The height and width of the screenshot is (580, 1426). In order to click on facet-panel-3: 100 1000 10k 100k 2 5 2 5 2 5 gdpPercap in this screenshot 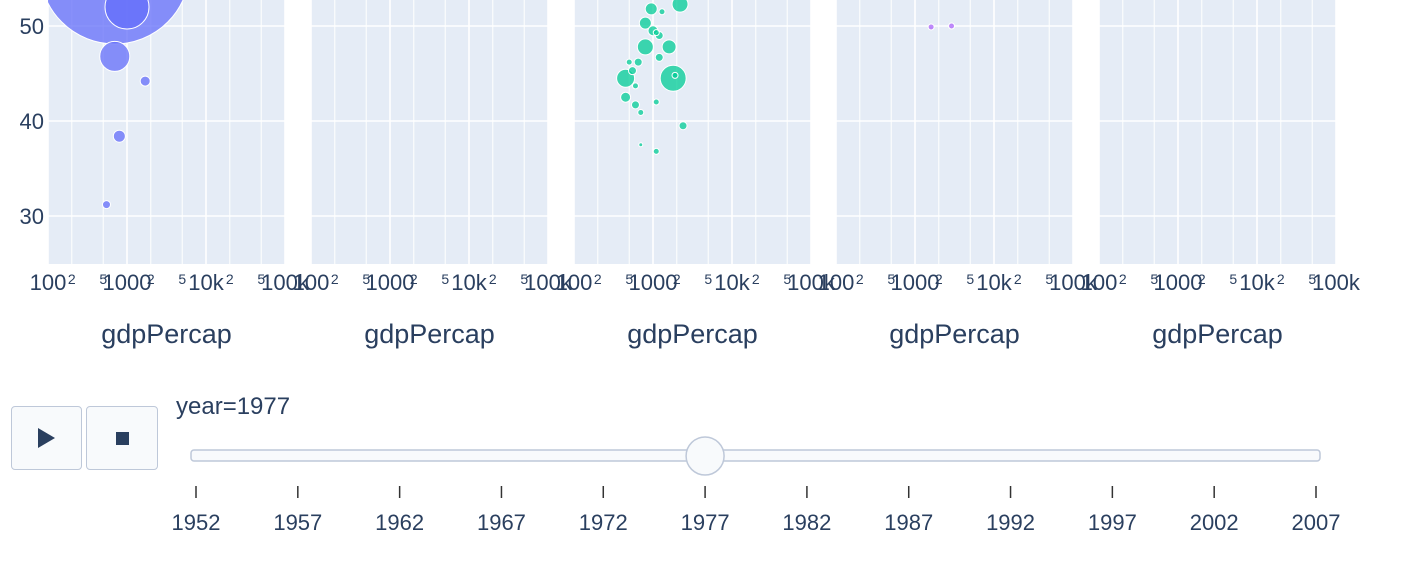, I will do `click(696, 174)`.